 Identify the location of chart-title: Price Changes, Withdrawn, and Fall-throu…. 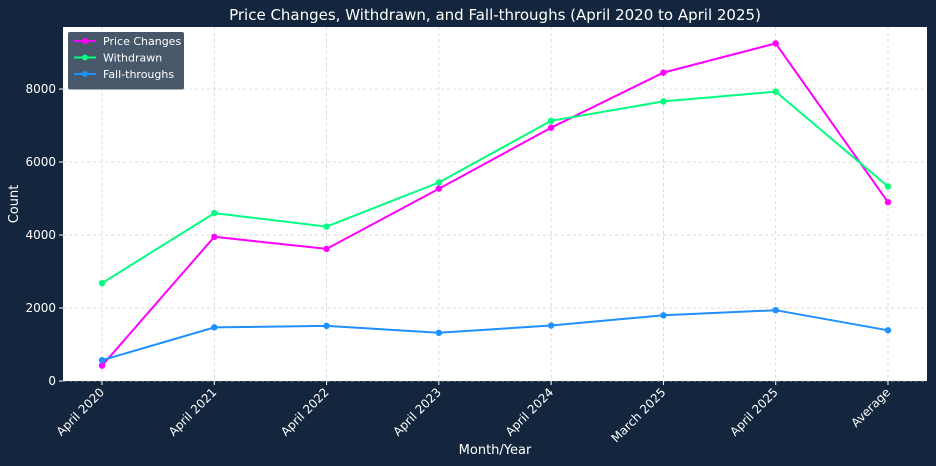
(495, 15).